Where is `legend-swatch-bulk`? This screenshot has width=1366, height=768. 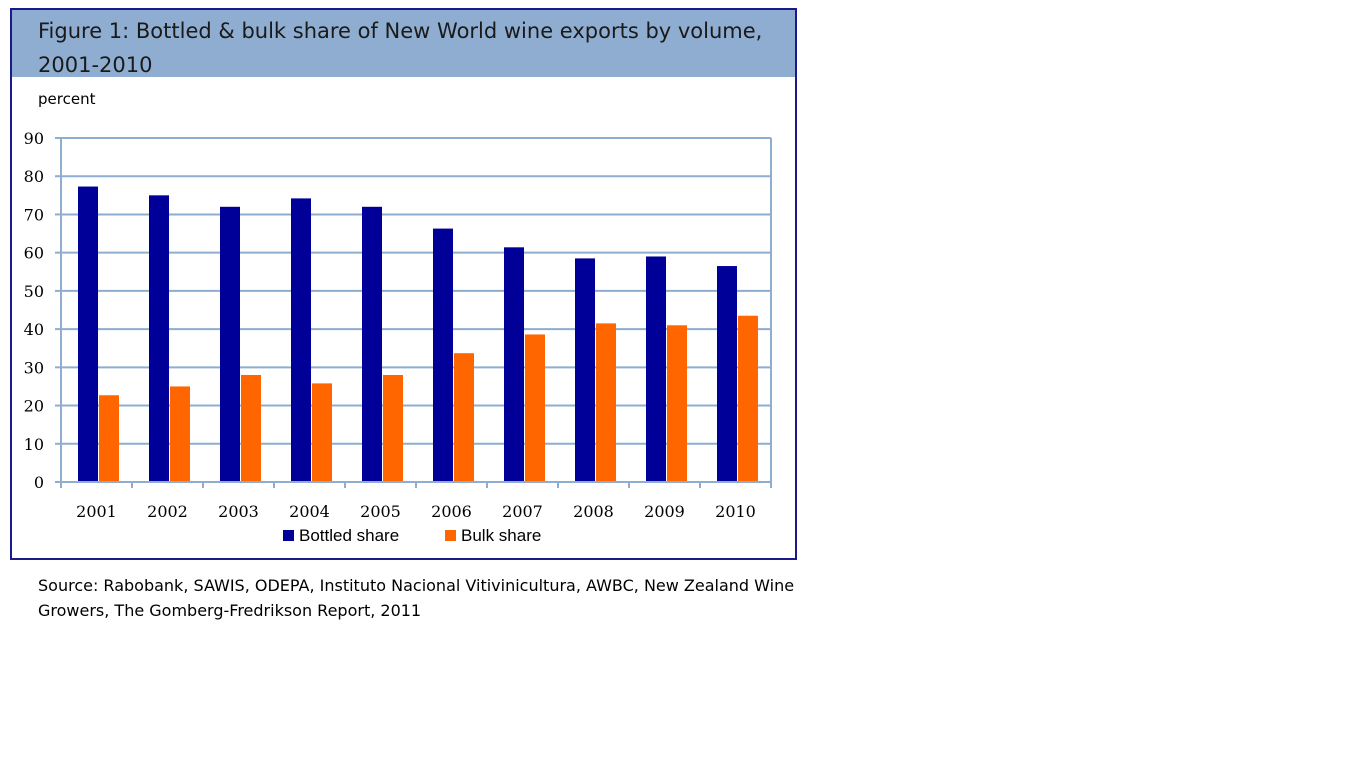 legend-swatch-bulk is located at coordinates (450, 535).